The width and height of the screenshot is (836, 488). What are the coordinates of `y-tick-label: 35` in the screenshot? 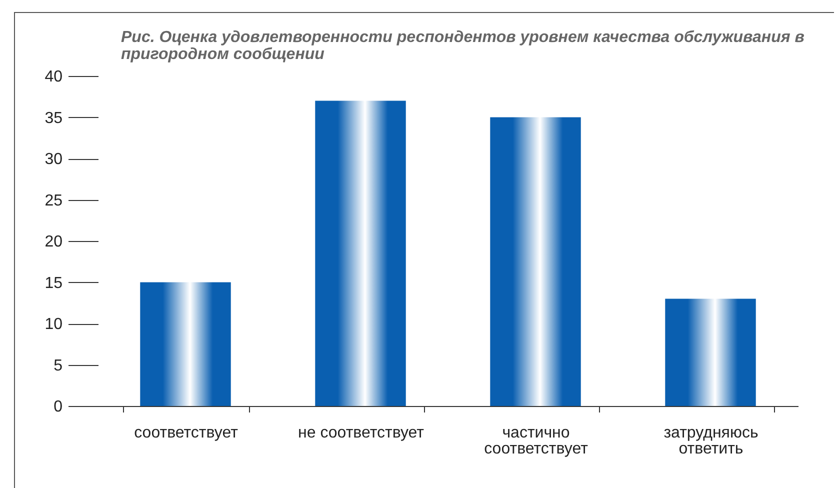 It's located at (53, 118).